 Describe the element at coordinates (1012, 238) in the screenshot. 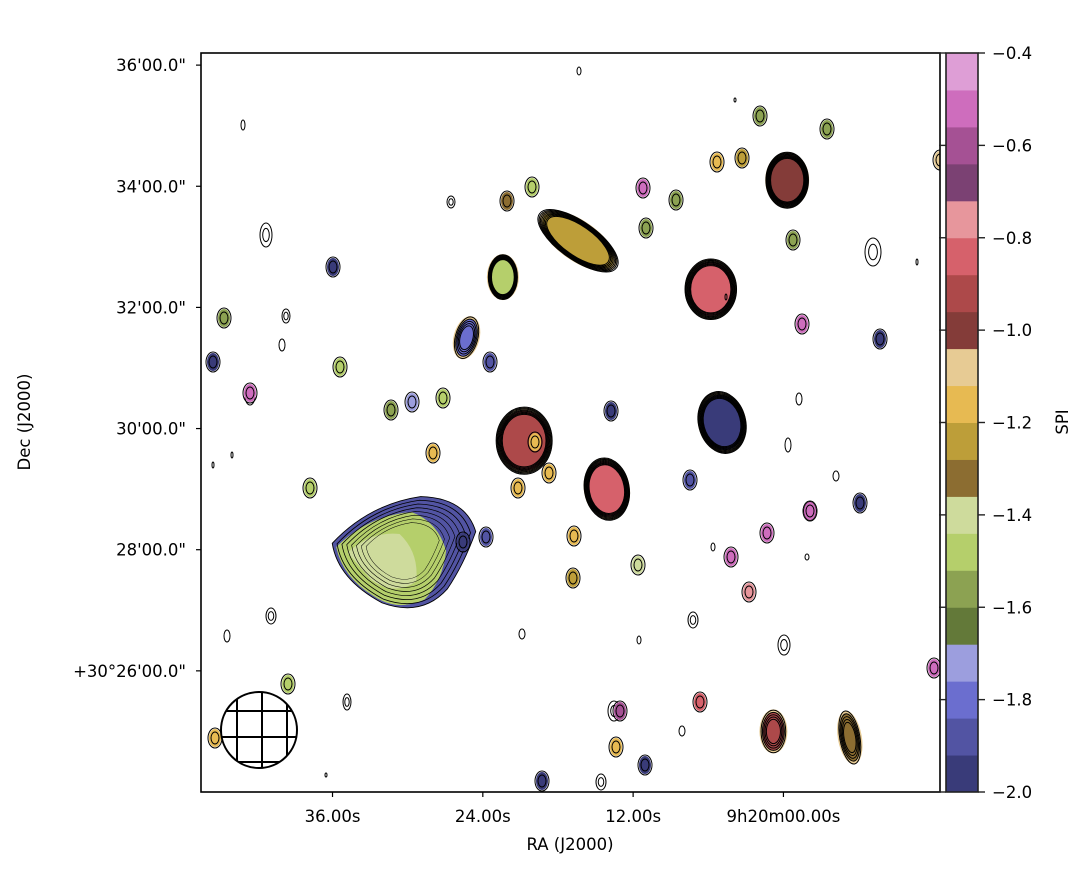

I see `colorbar-tick-label: −0.8` at that location.